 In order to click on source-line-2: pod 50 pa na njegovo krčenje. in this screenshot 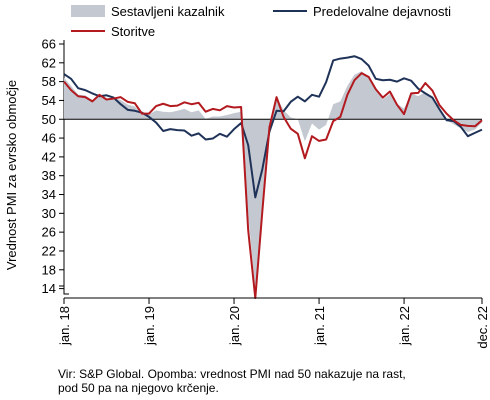, I will do `click(138, 388)`.